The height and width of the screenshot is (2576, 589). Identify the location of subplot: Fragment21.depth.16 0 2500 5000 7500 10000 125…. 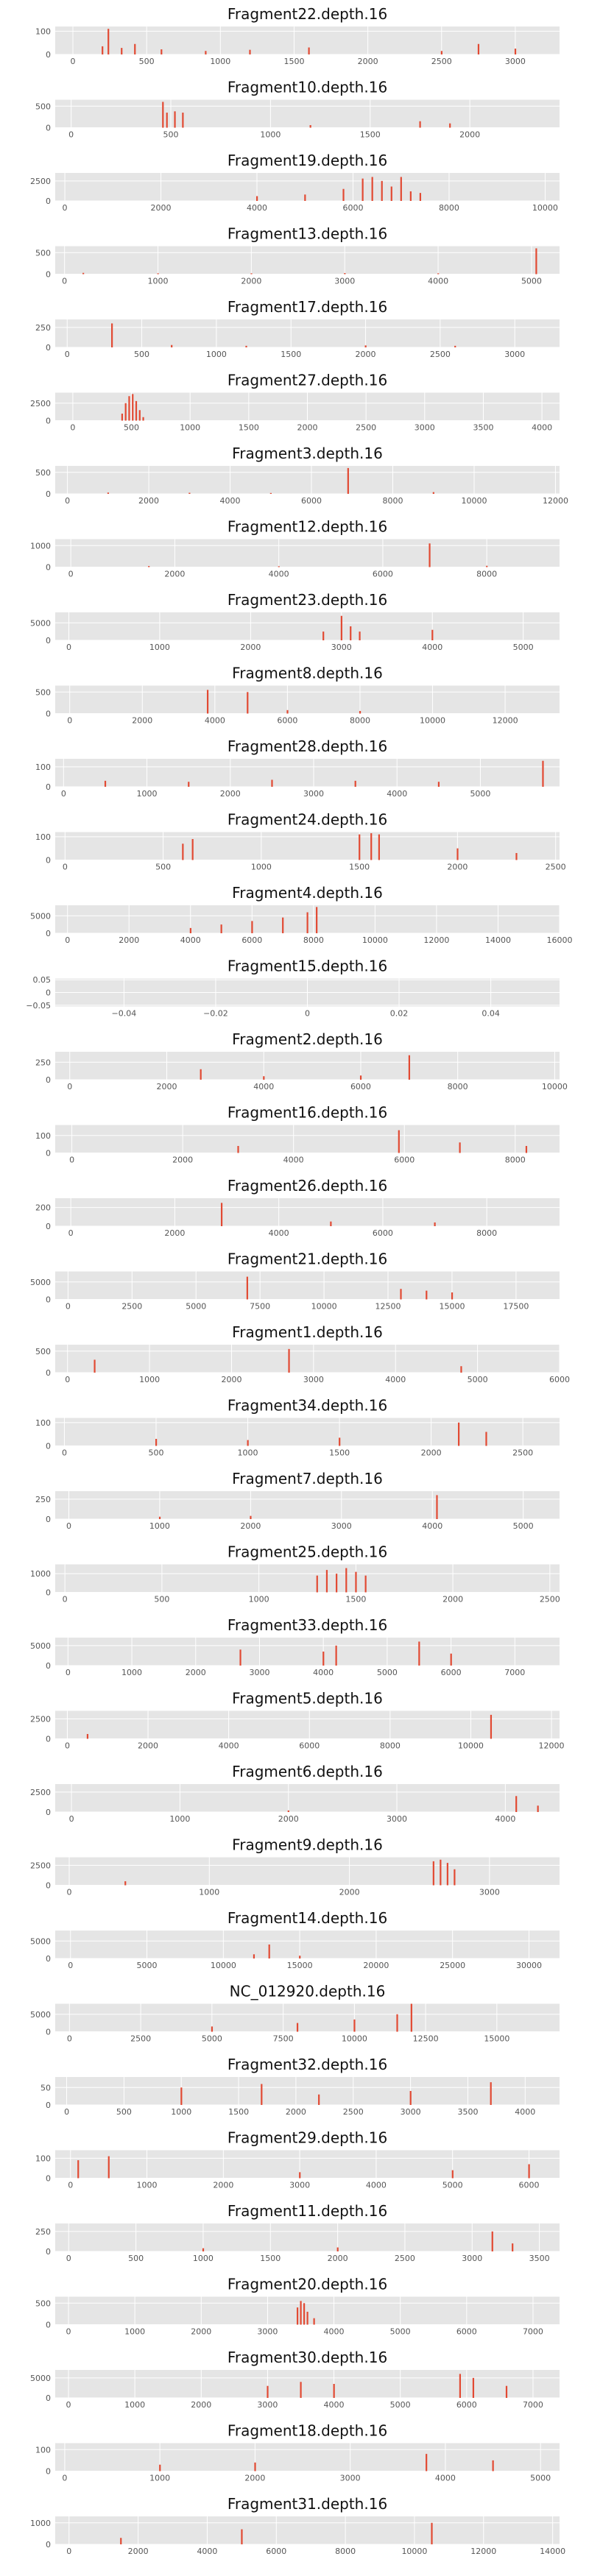
(295, 1281).